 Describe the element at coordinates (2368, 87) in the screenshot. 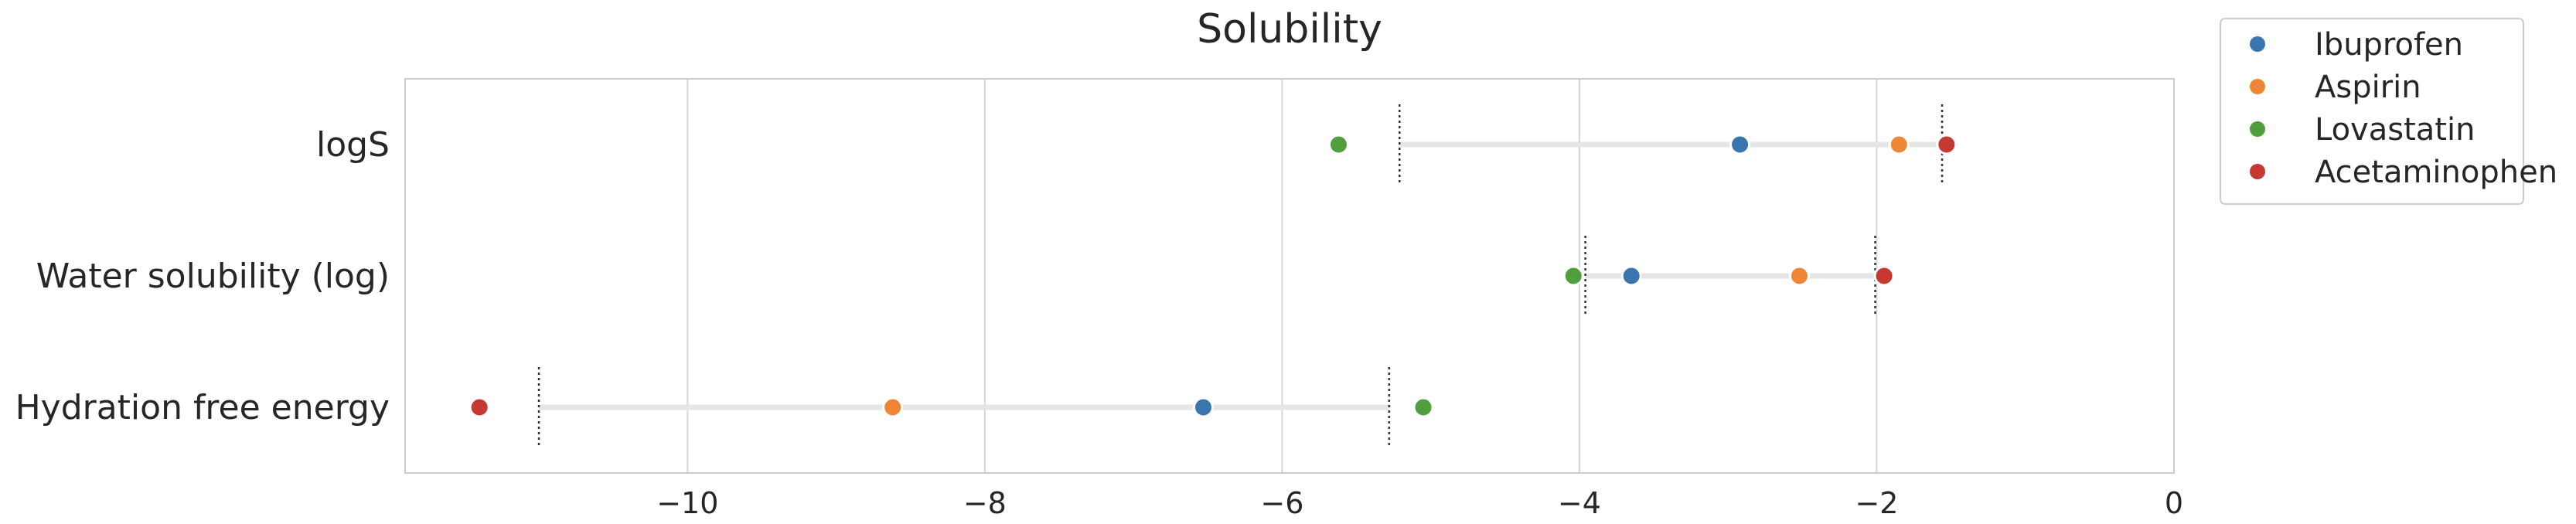

I see `legend-label: Aspirin` at that location.